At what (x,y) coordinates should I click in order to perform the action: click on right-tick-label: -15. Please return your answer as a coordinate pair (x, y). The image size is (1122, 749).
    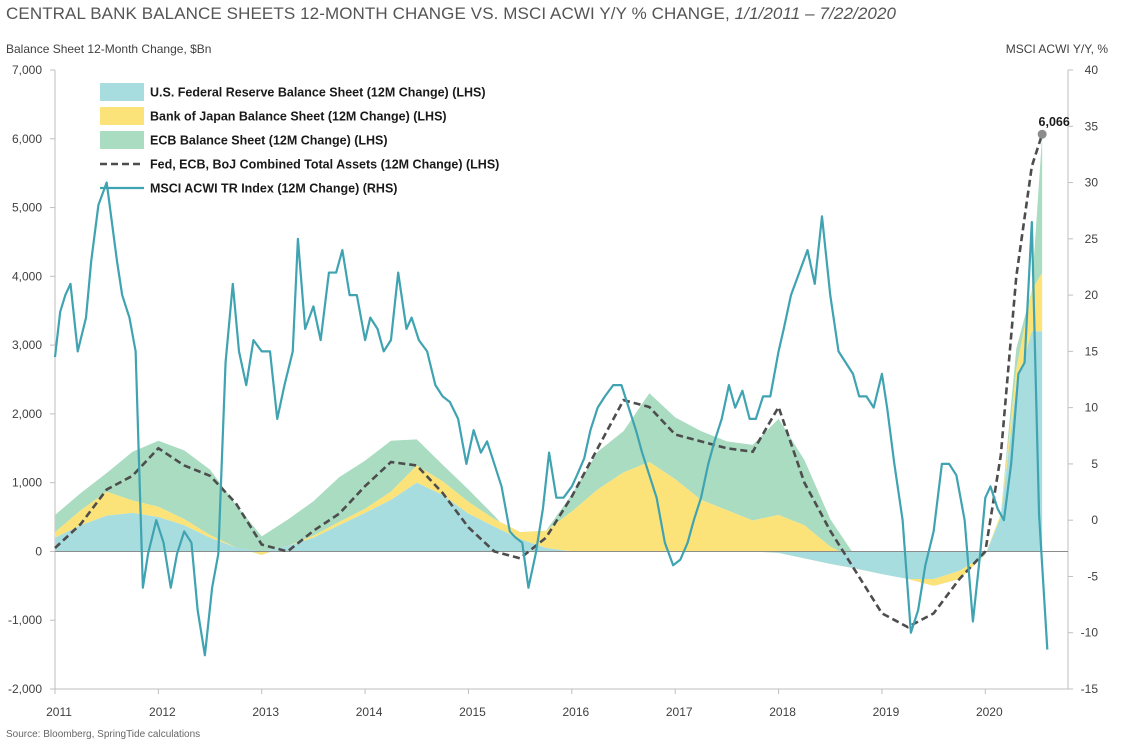
    Looking at the image, I should click on (1090, 689).